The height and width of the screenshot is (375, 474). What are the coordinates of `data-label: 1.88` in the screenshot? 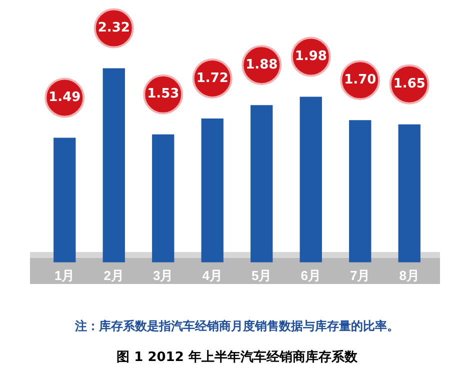 It's located at (262, 64).